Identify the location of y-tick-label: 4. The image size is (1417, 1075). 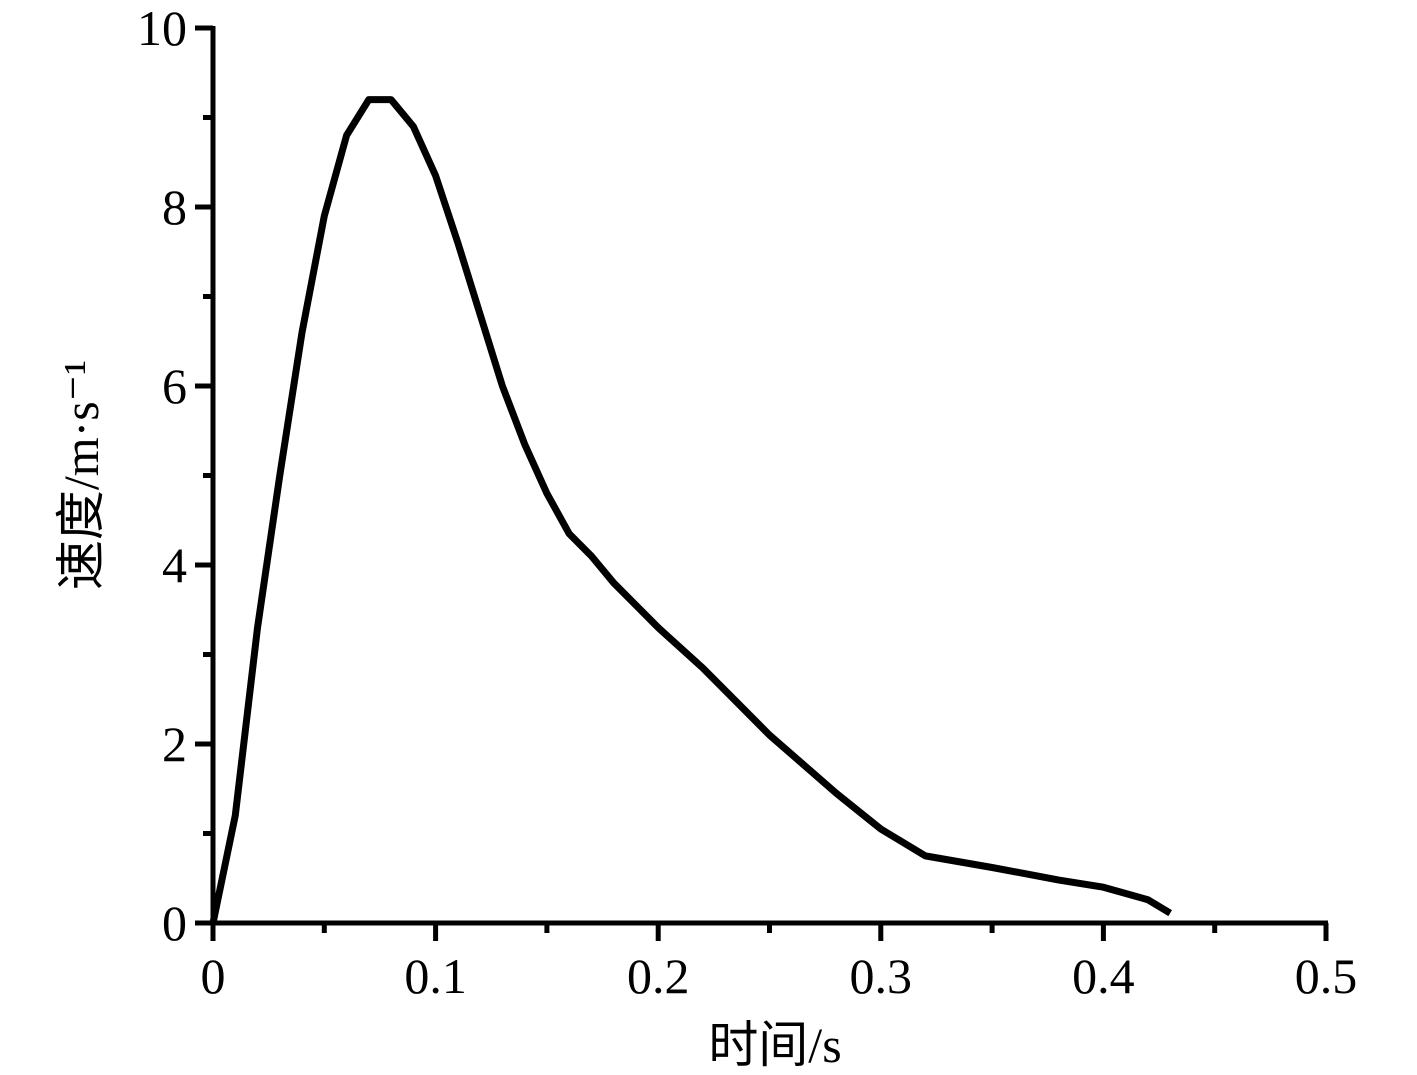
(174, 565).